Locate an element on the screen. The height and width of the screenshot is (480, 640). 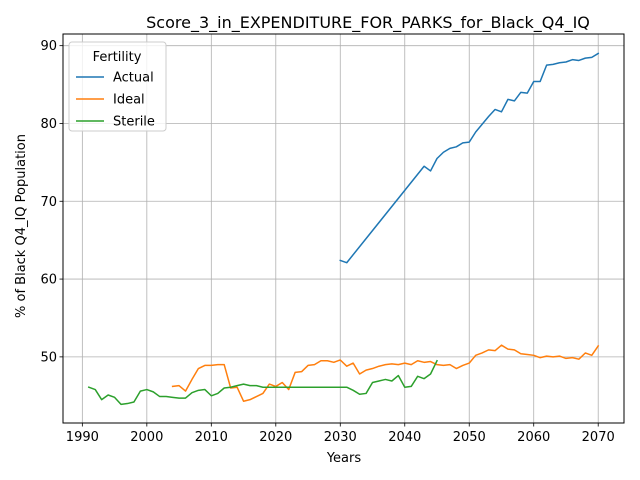
legend-title: Fertility is located at coordinates (117, 57).